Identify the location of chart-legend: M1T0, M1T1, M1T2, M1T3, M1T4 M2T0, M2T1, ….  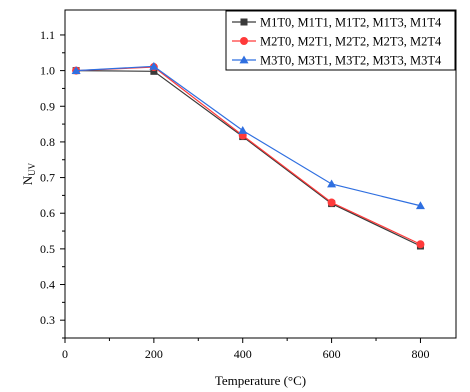
(340, 40).